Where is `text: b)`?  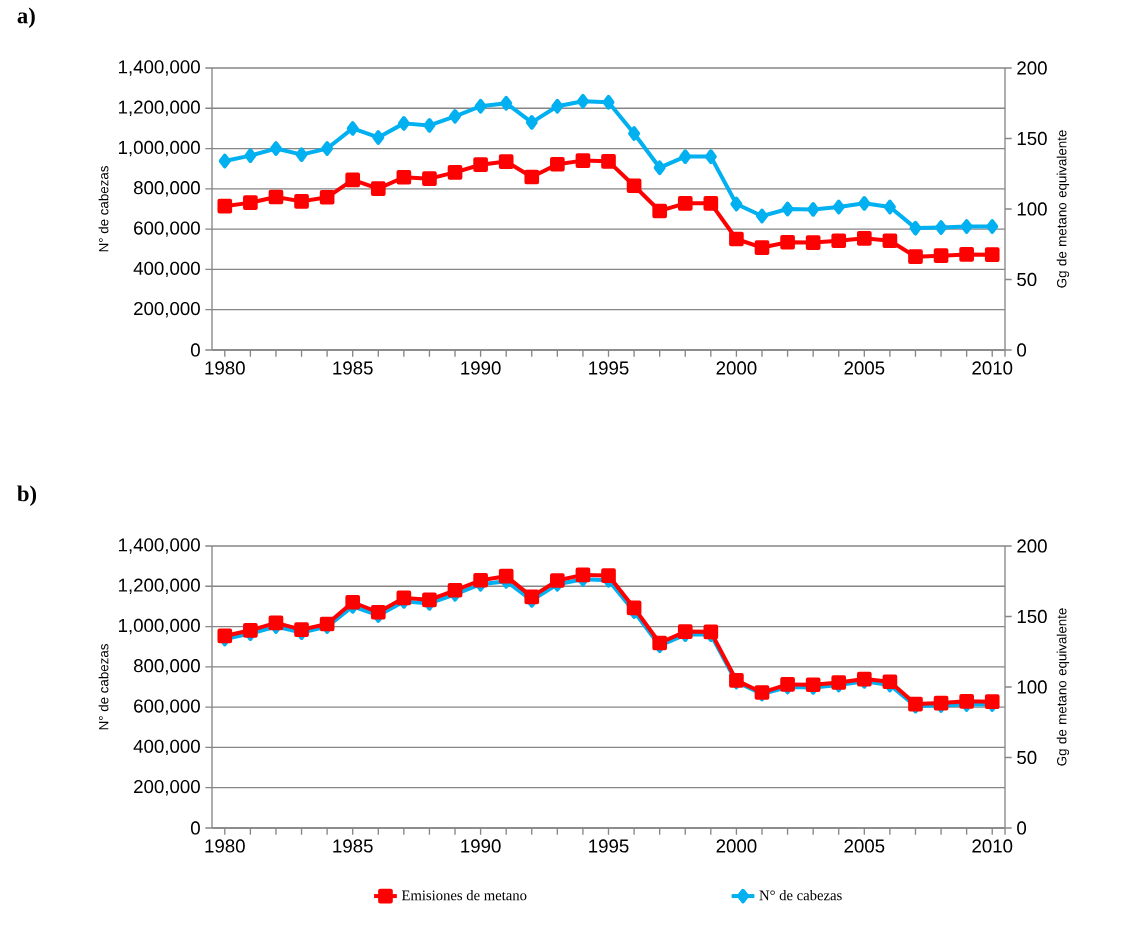 text: b) is located at coordinates (27, 495).